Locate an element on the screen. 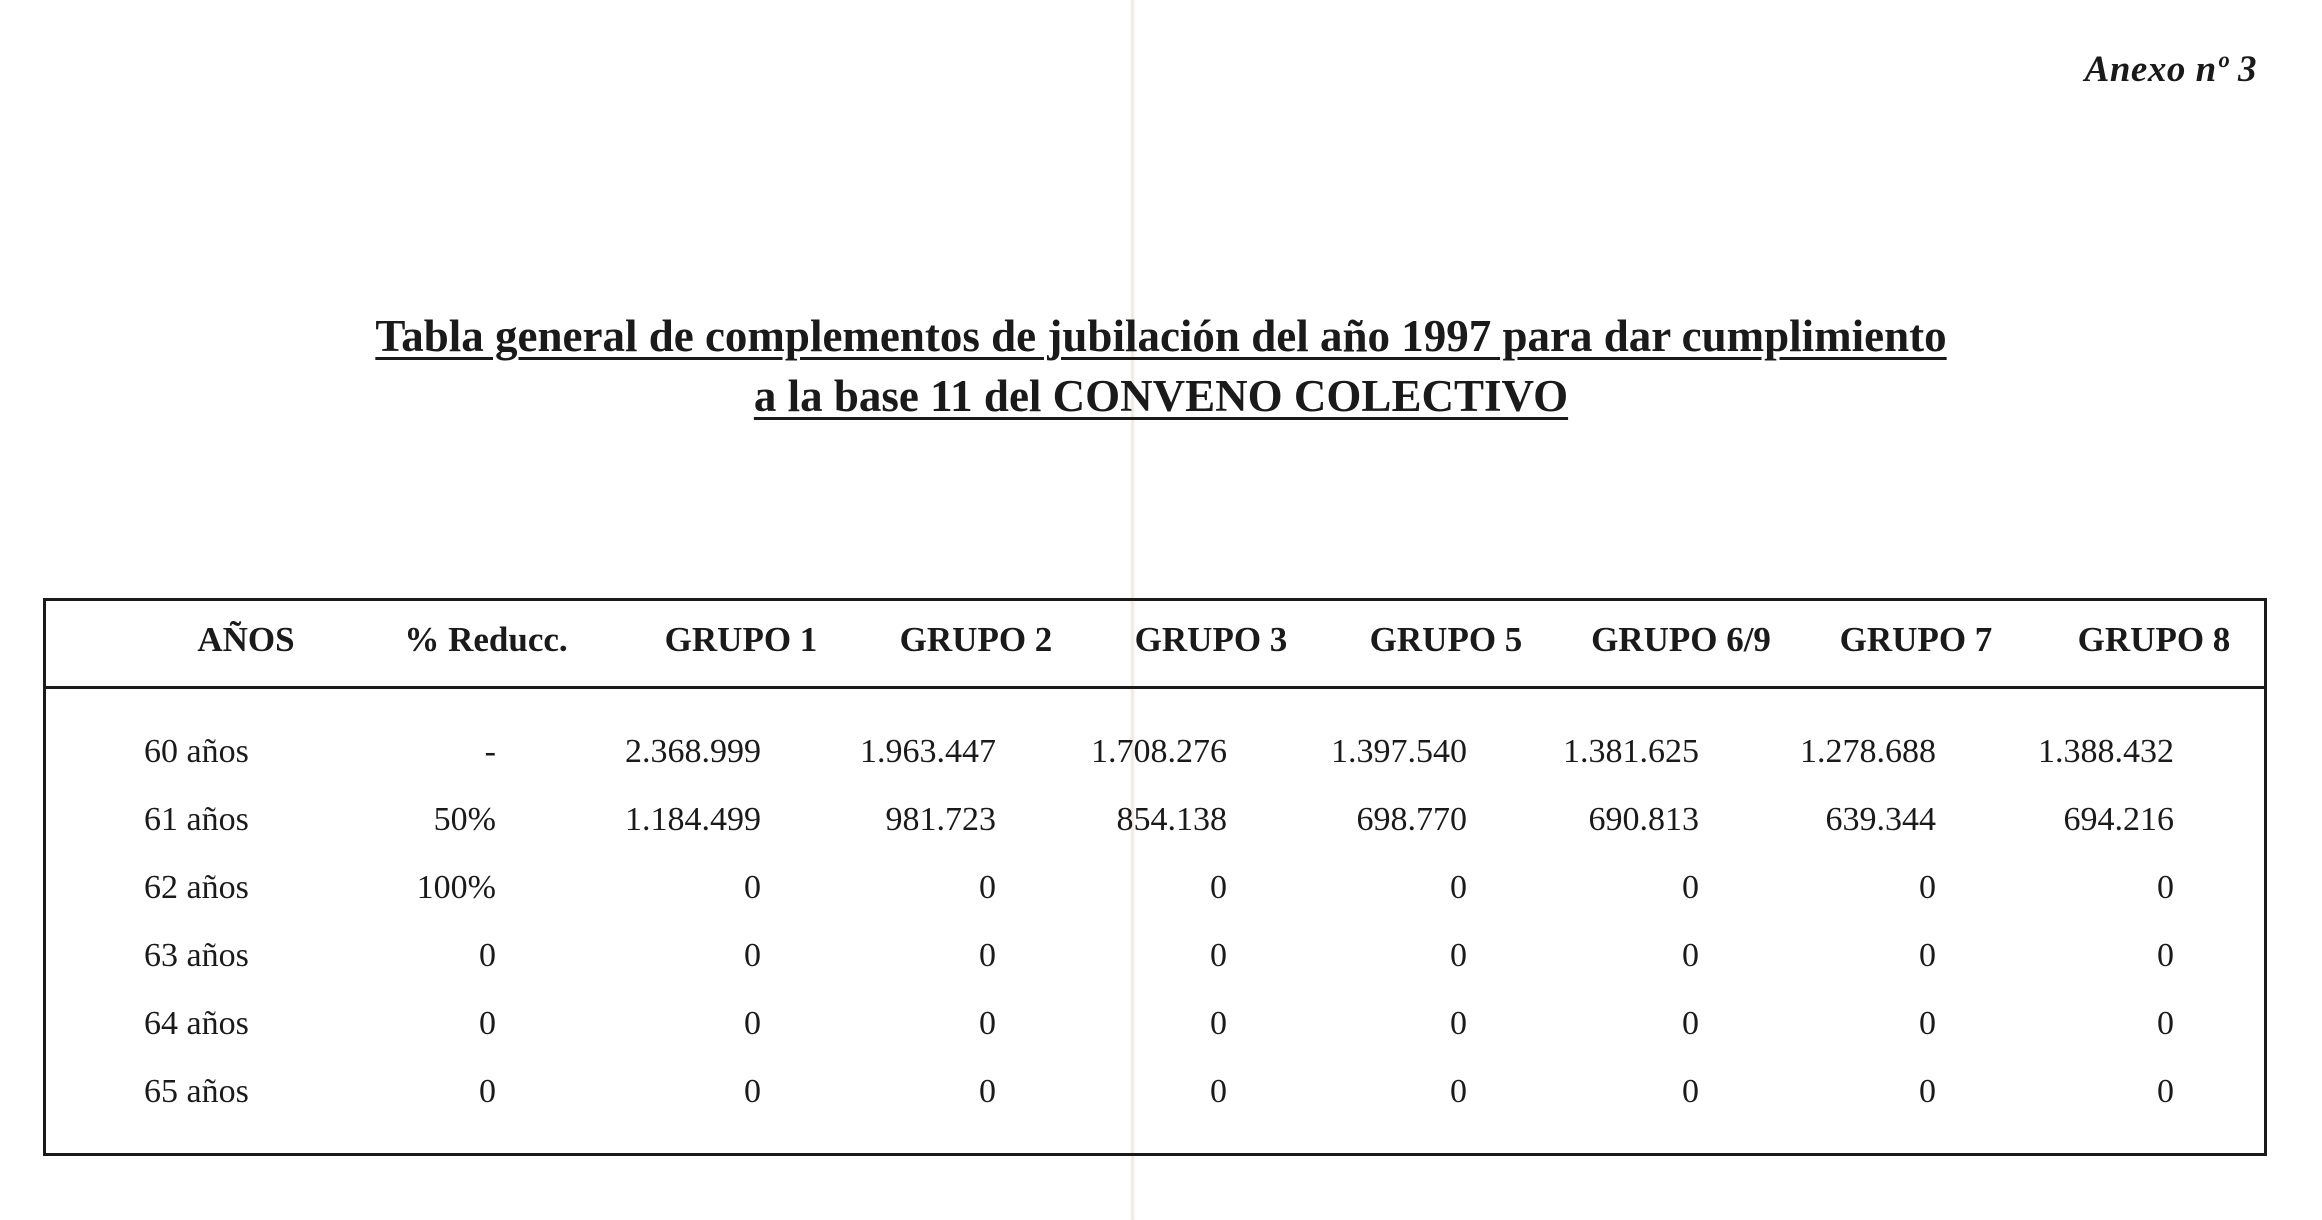 The height and width of the screenshot is (1220, 2322). title-line-2: a la base 11 del CONVENO COLECTIVO is located at coordinates (1161, 396).